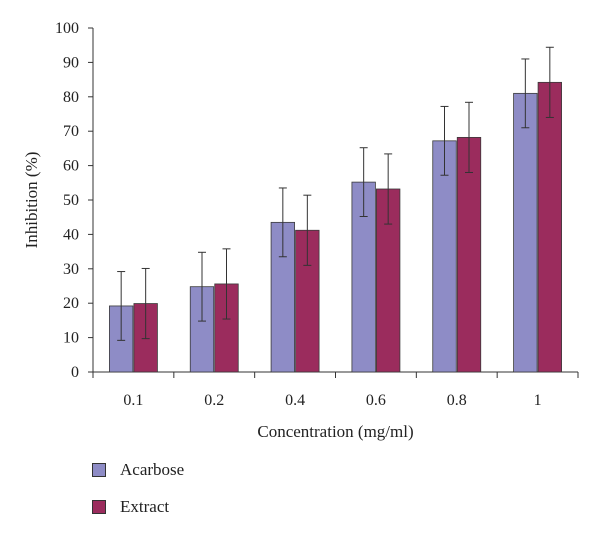 The width and height of the screenshot is (600, 537). I want to click on x-tick-label: 0.1, so click(133, 400).